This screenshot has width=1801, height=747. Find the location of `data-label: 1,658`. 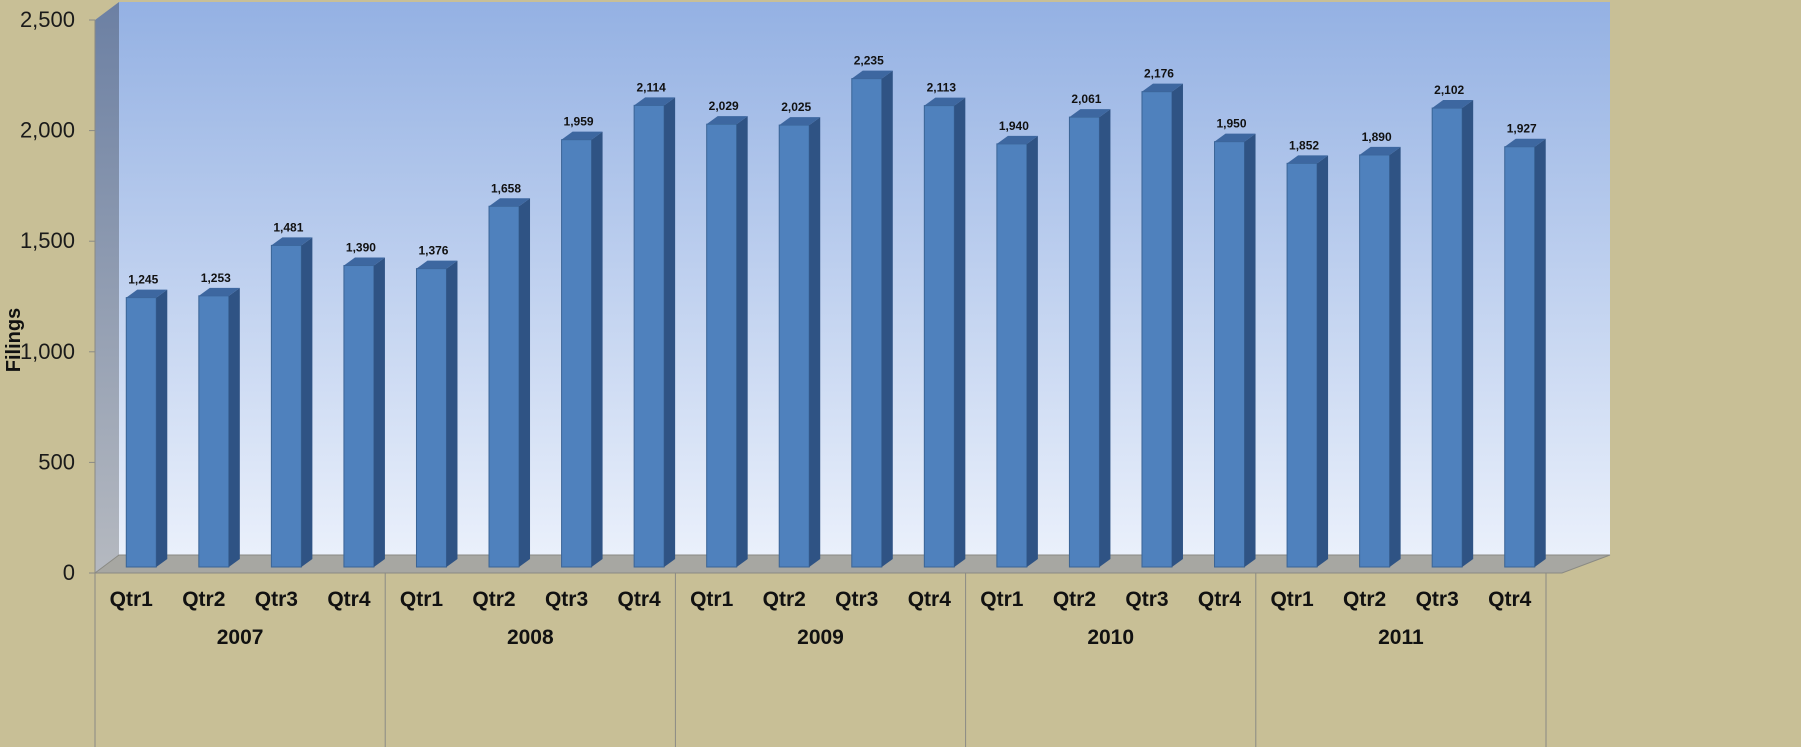

data-label: 1,658 is located at coordinates (506, 188).